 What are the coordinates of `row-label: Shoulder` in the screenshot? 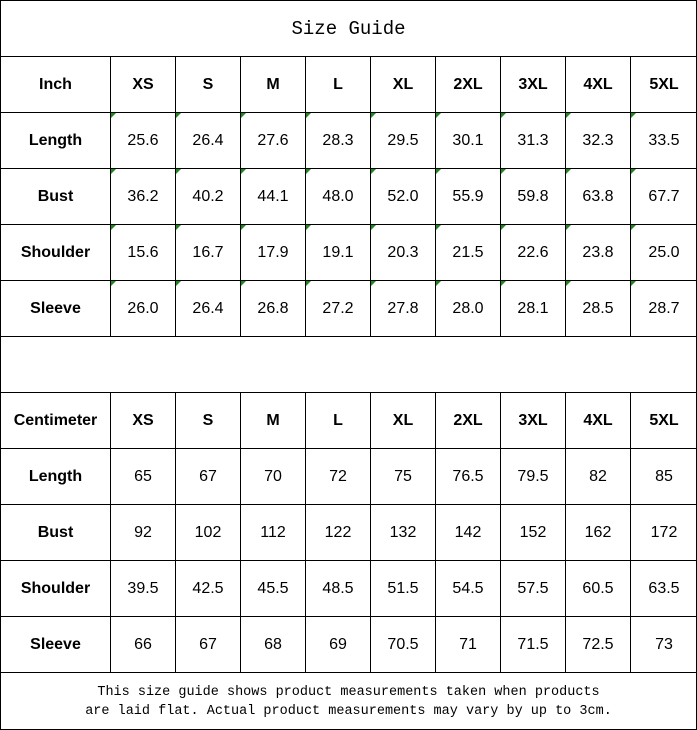 It's located at (55, 588).